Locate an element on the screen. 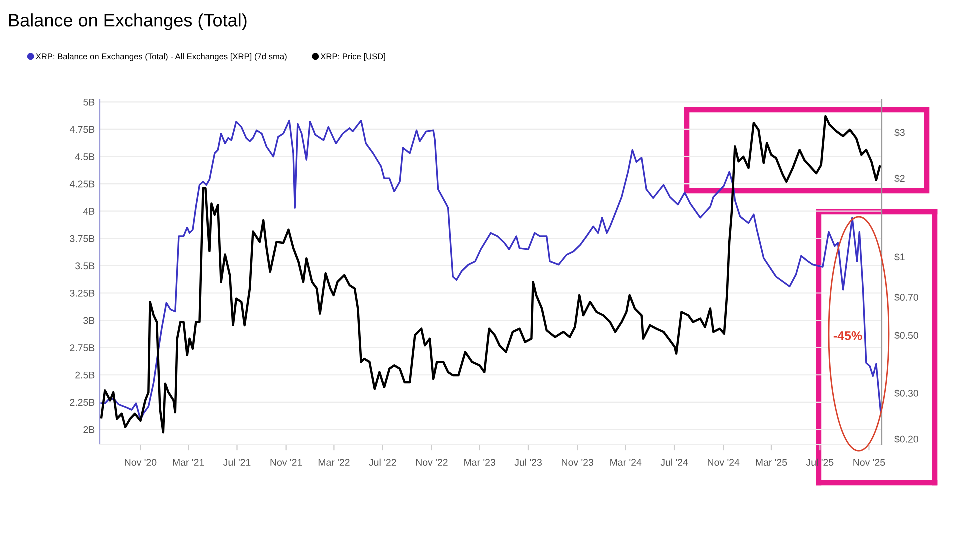 This screenshot has height=539, width=976. x-tick-label: Jul '22 is located at coordinates (382, 462).